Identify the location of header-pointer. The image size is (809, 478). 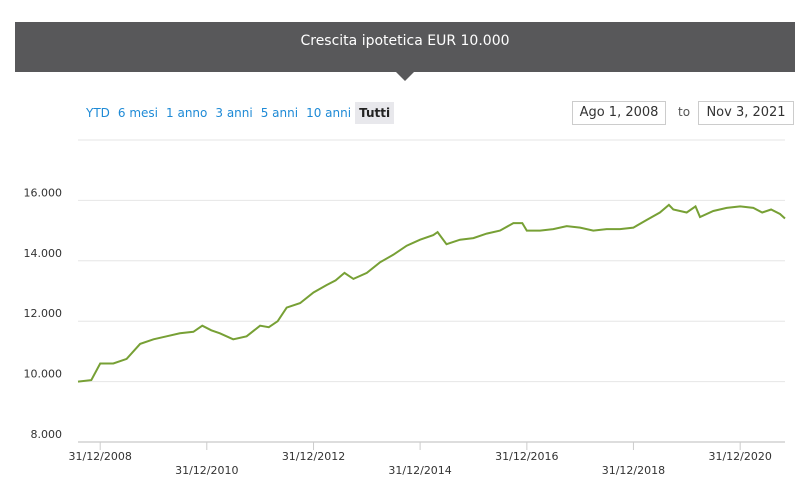
(405, 76).